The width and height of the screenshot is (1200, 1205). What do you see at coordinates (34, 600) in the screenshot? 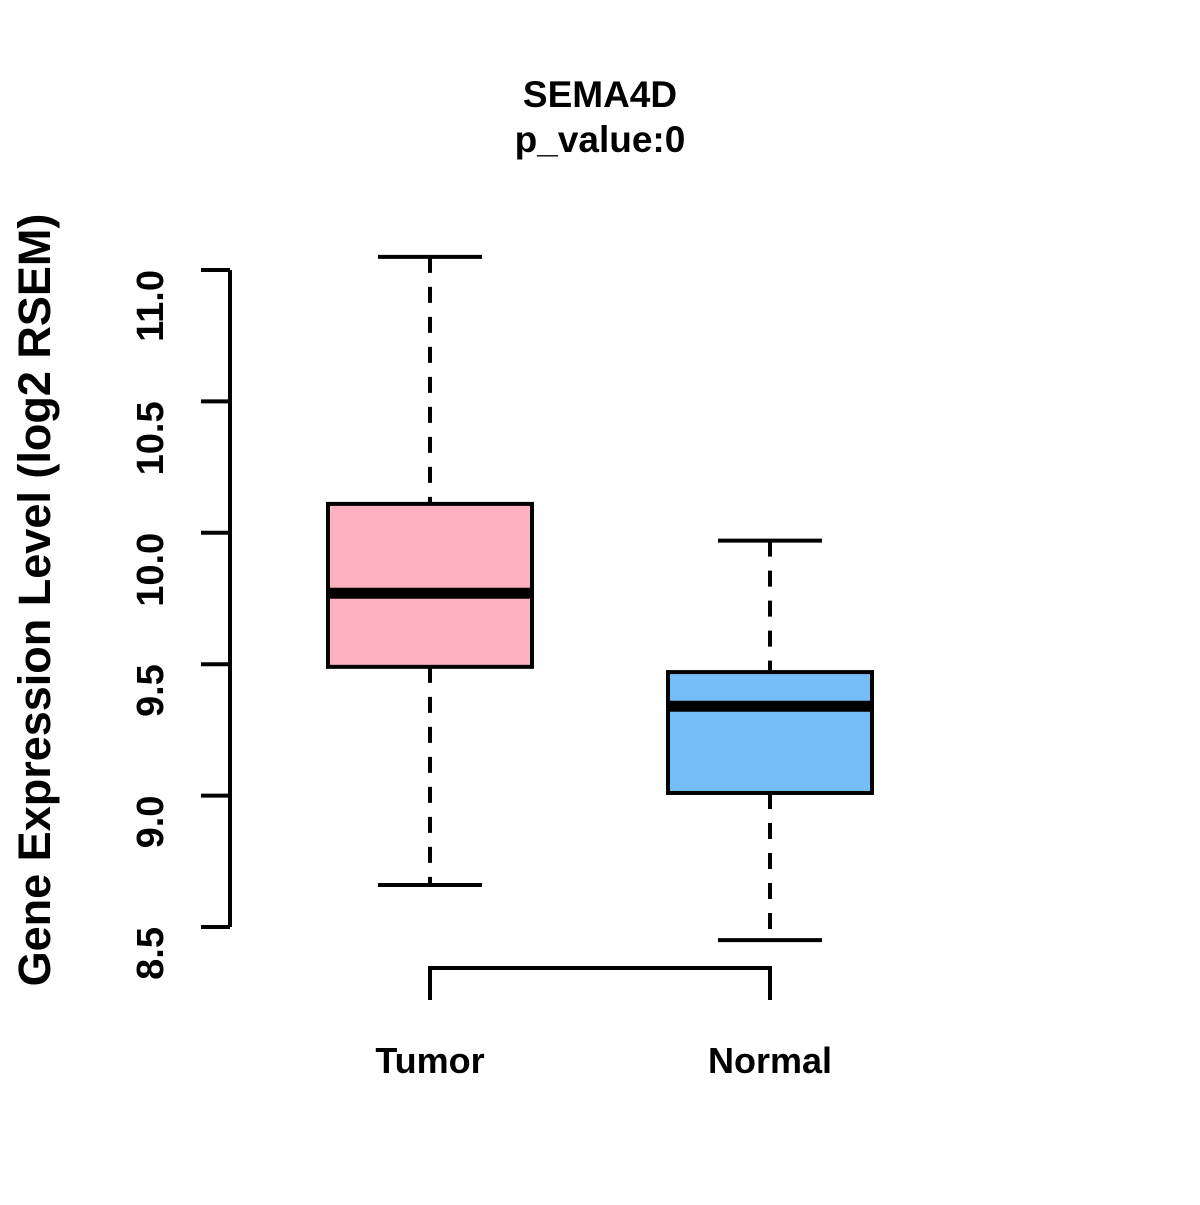
I see `y-axis-label: Gene Expression Level (log2 RSEM)` at bounding box center [34, 600].